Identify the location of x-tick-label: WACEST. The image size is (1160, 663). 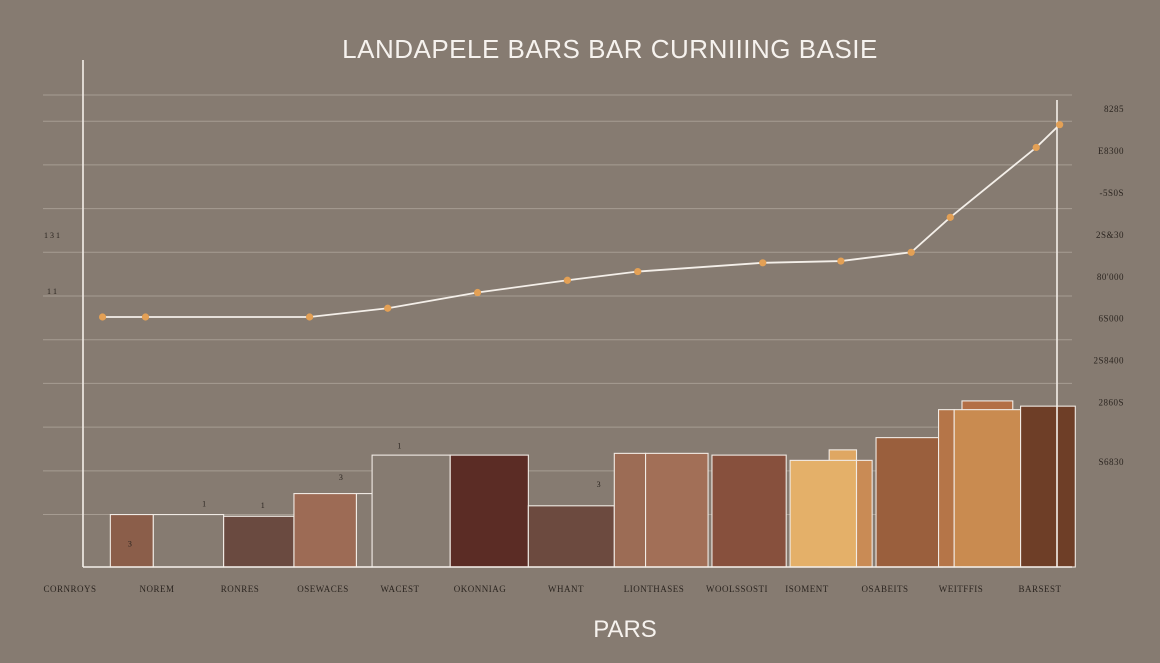
(400, 589).